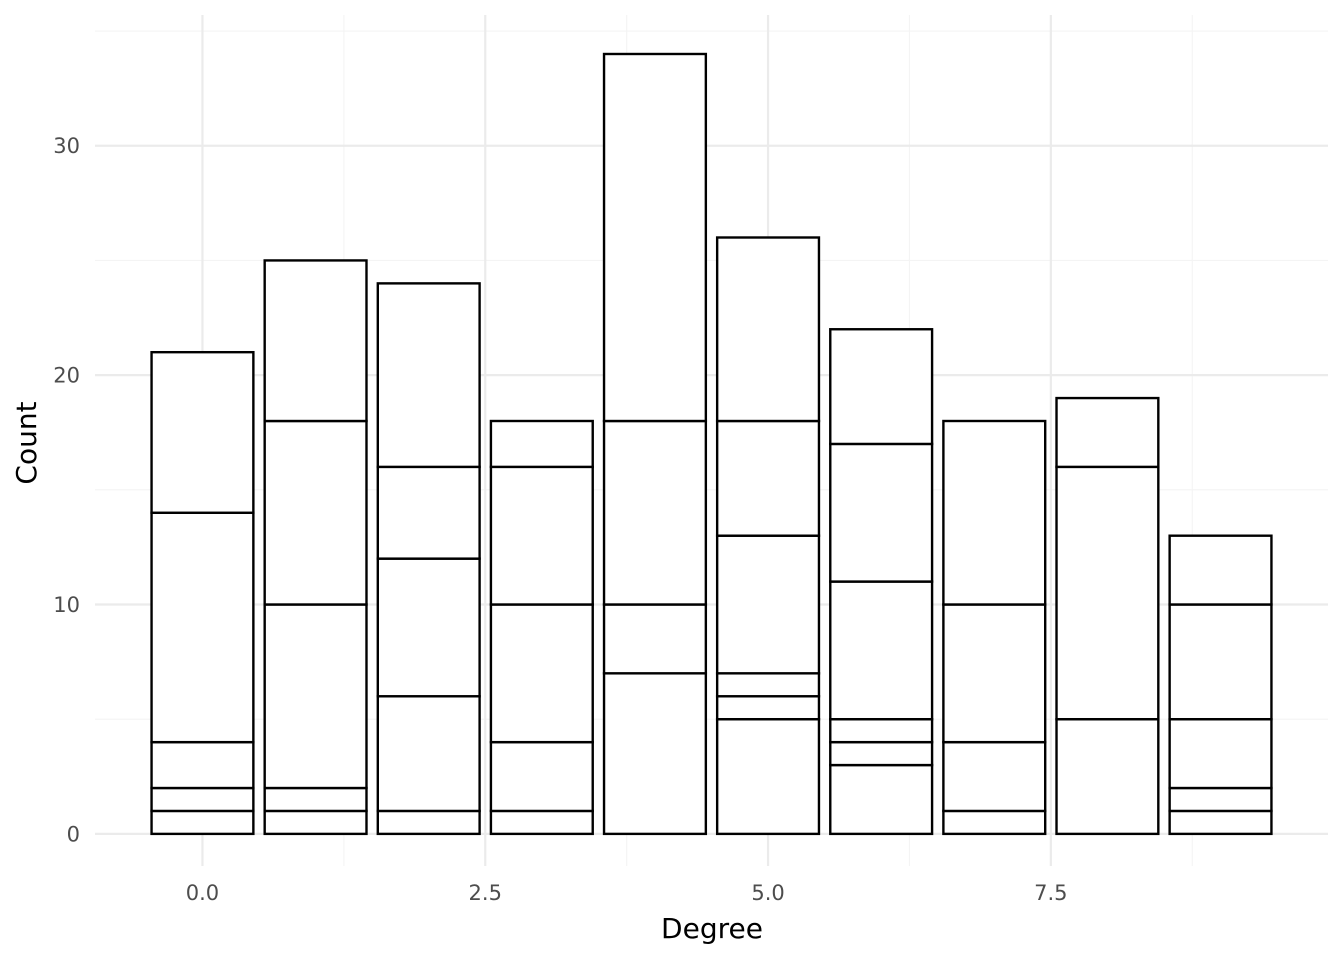 The width and height of the screenshot is (1344, 960). What do you see at coordinates (1050, 893) in the screenshot?
I see `x-tick-label: 7.5` at bounding box center [1050, 893].